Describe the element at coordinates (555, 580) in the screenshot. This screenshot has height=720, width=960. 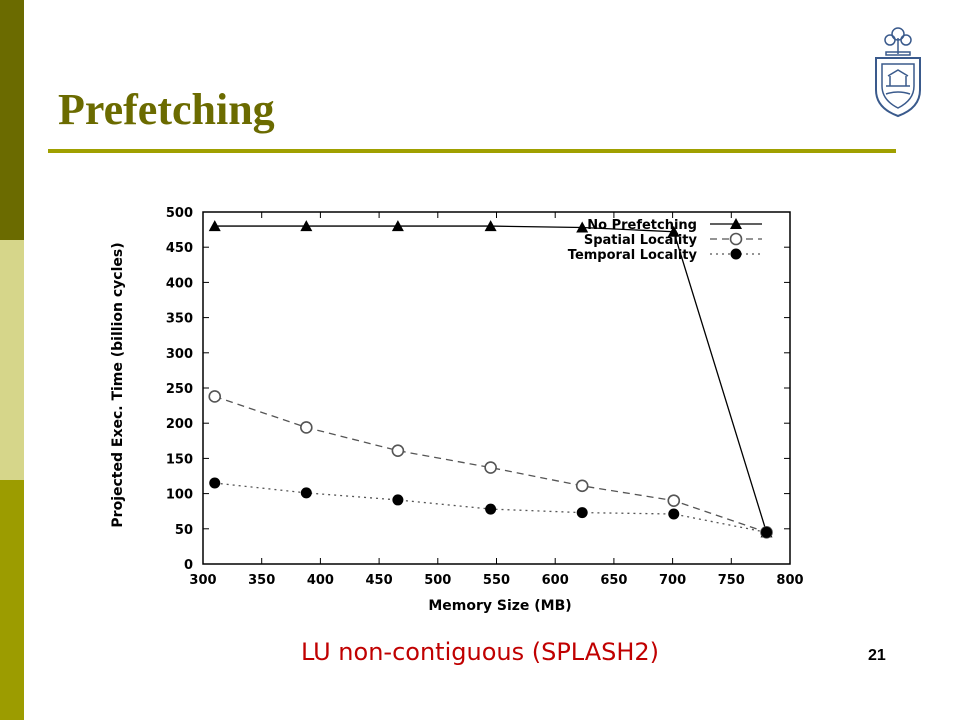
I see `x-tick-label: 600` at that location.